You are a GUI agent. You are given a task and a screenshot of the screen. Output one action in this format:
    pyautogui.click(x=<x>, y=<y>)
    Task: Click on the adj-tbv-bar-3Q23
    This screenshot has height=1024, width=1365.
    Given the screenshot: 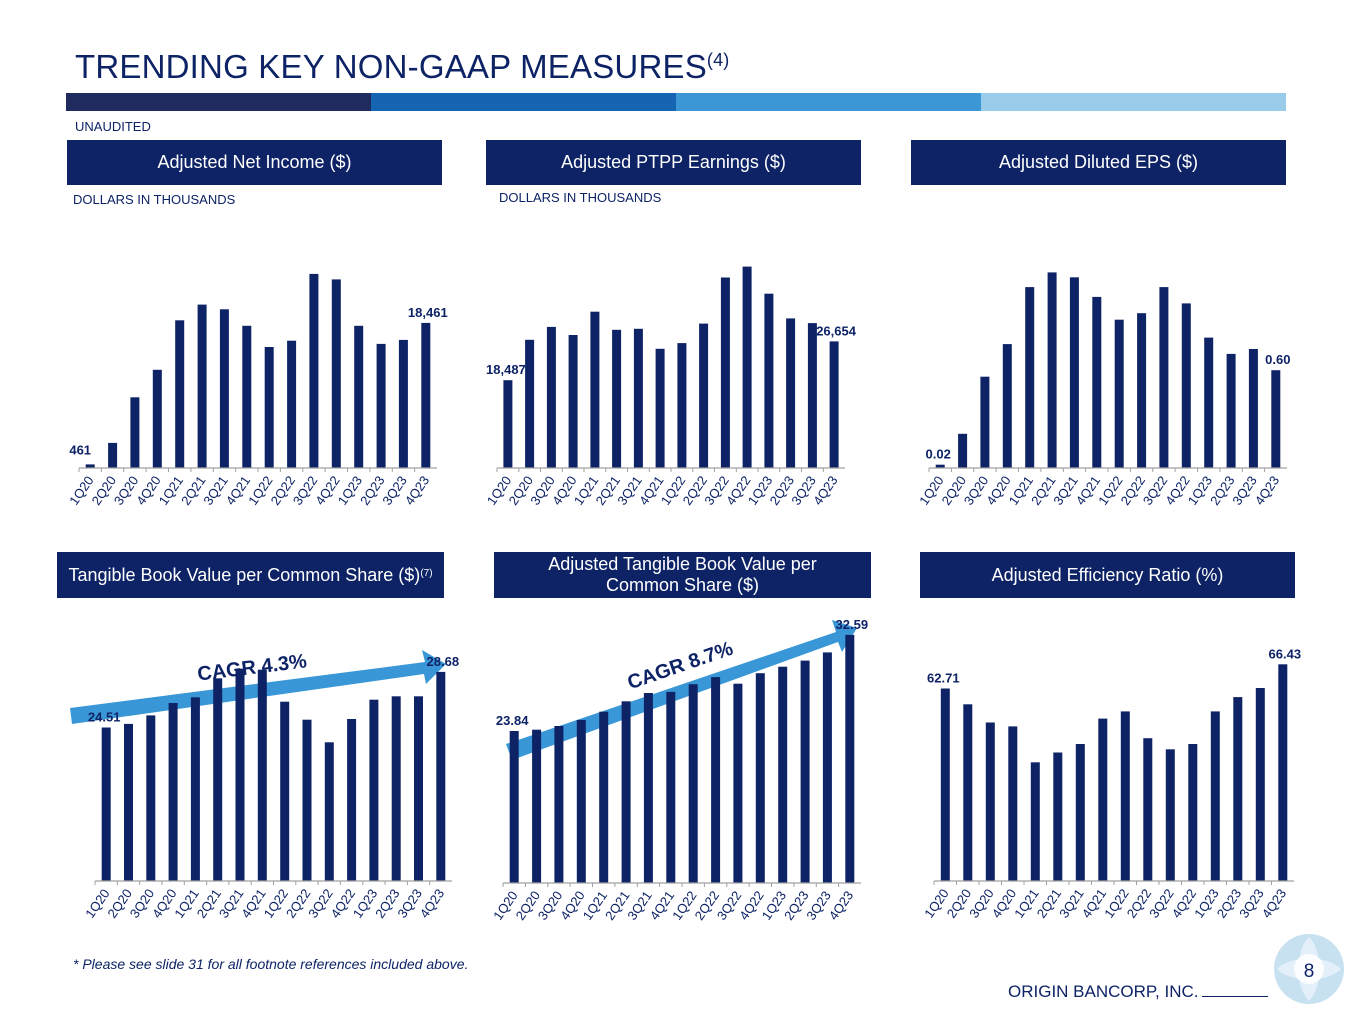 What is the action you would take?
    pyautogui.click(x=827, y=767)
    